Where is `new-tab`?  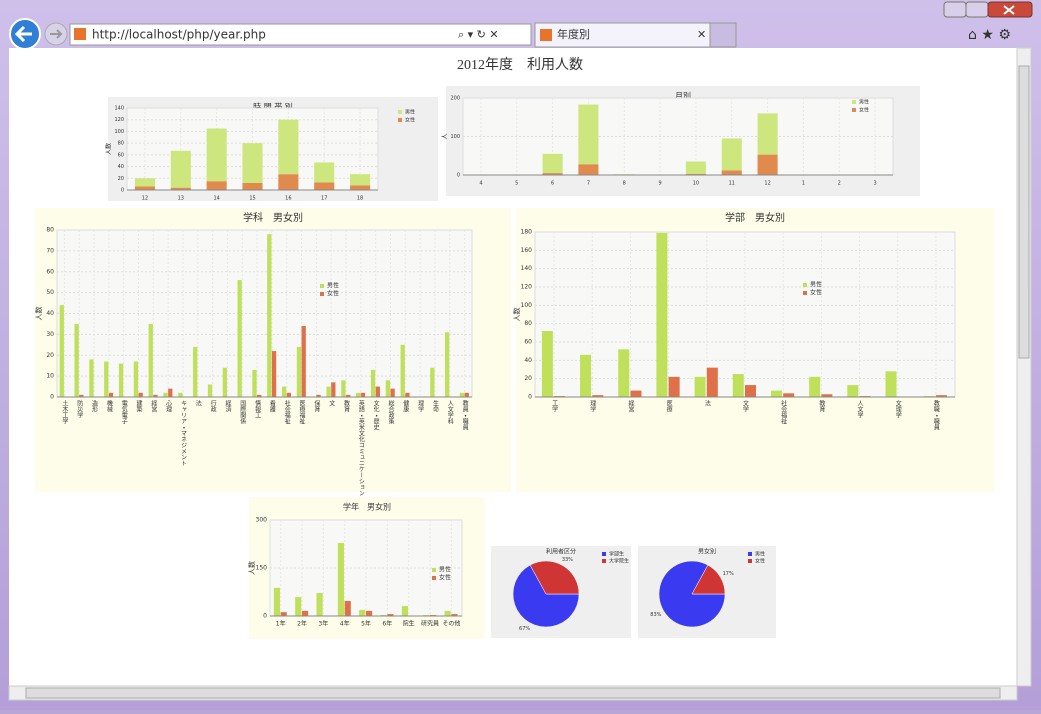
new-tab is located at coordinates (723, 35).